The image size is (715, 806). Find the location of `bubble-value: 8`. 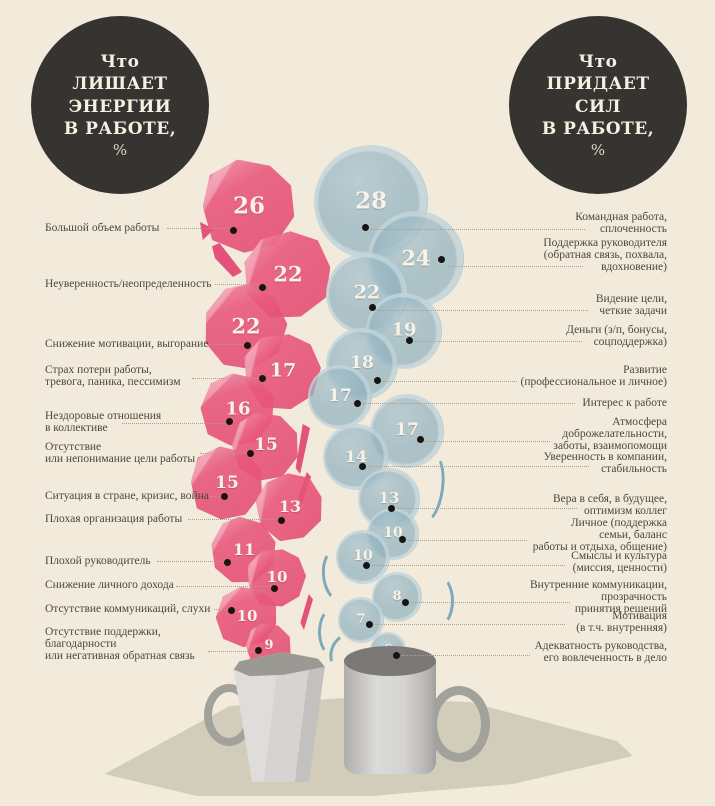

bubble-value: 8 is located at coordinates (397, 596).